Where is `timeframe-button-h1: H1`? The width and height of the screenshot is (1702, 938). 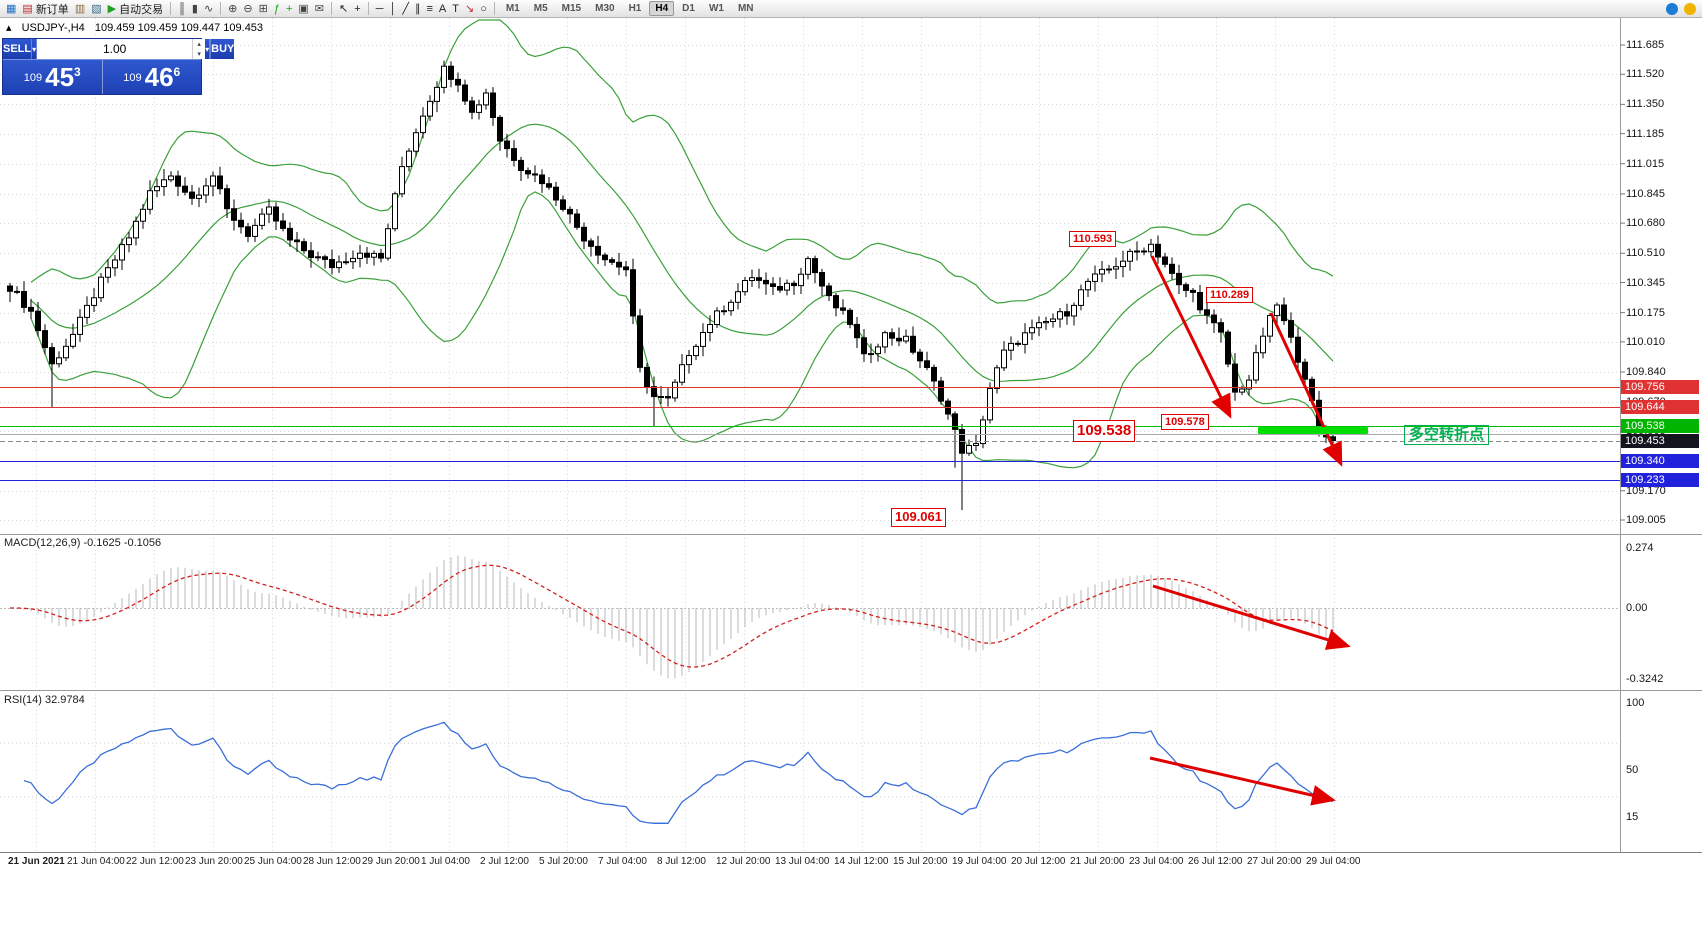
timeframe-button-h1: H1 is located at coordinates (635, 8).